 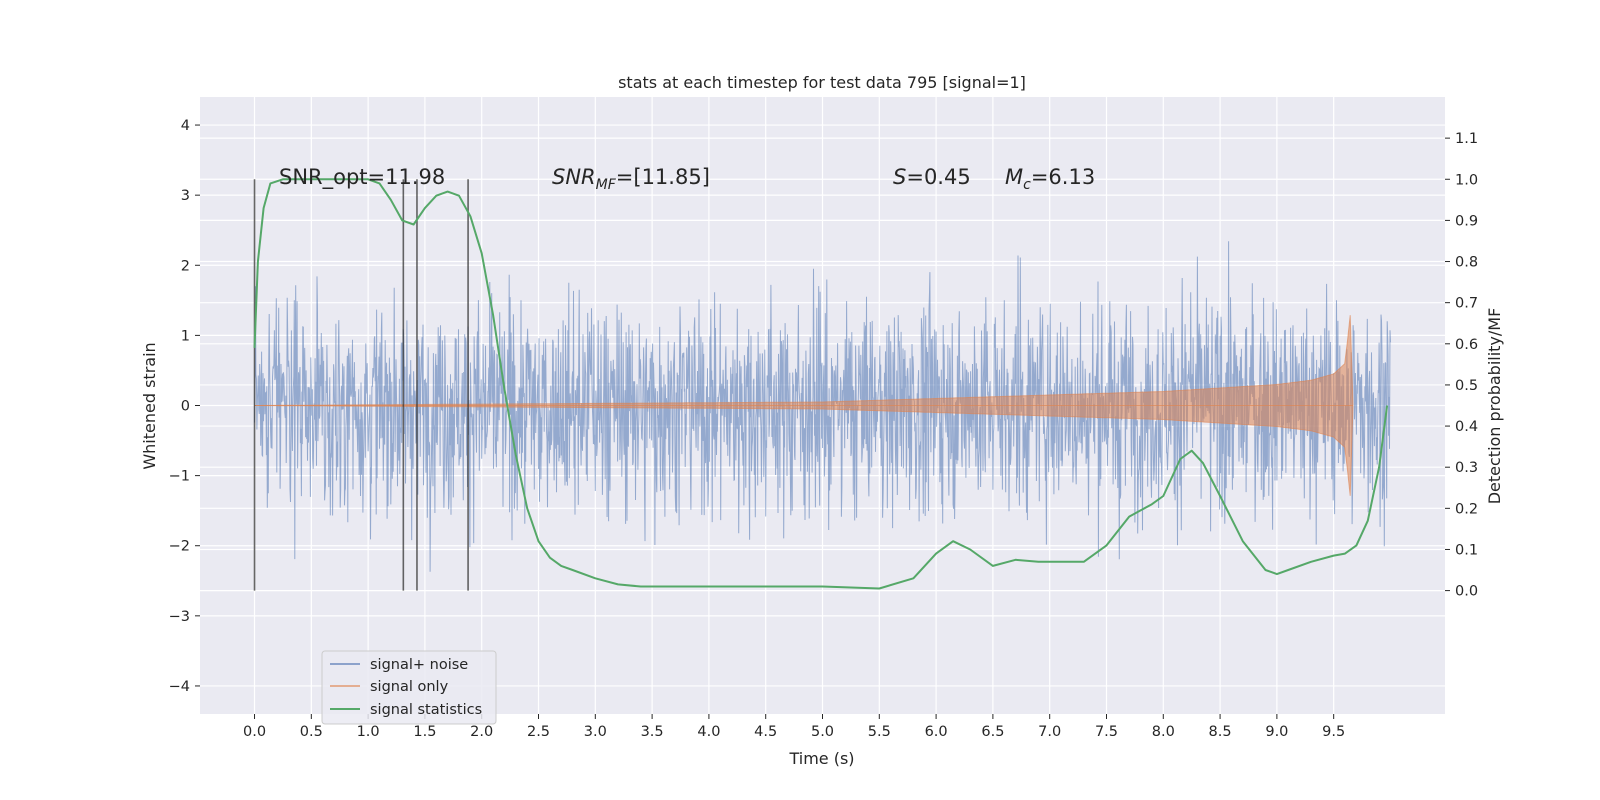 What do you see at coordinates (311, 732) in the screenshot?
I see `x-tick-label: 0.5` at bounding box center [311, 732].